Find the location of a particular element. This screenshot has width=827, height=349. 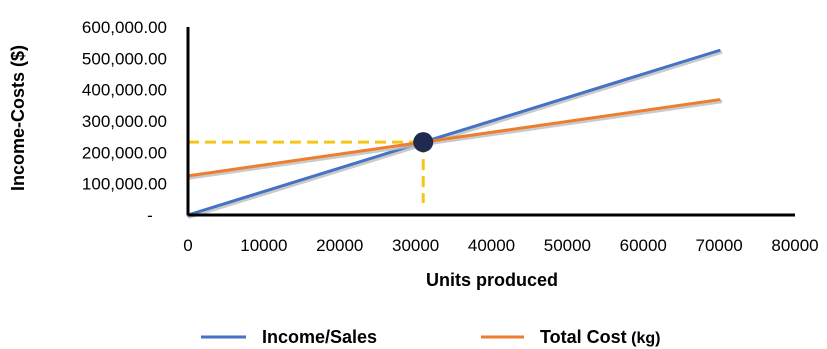

legend-label: Total Cost (kg) is located at coordinates (600, 337).